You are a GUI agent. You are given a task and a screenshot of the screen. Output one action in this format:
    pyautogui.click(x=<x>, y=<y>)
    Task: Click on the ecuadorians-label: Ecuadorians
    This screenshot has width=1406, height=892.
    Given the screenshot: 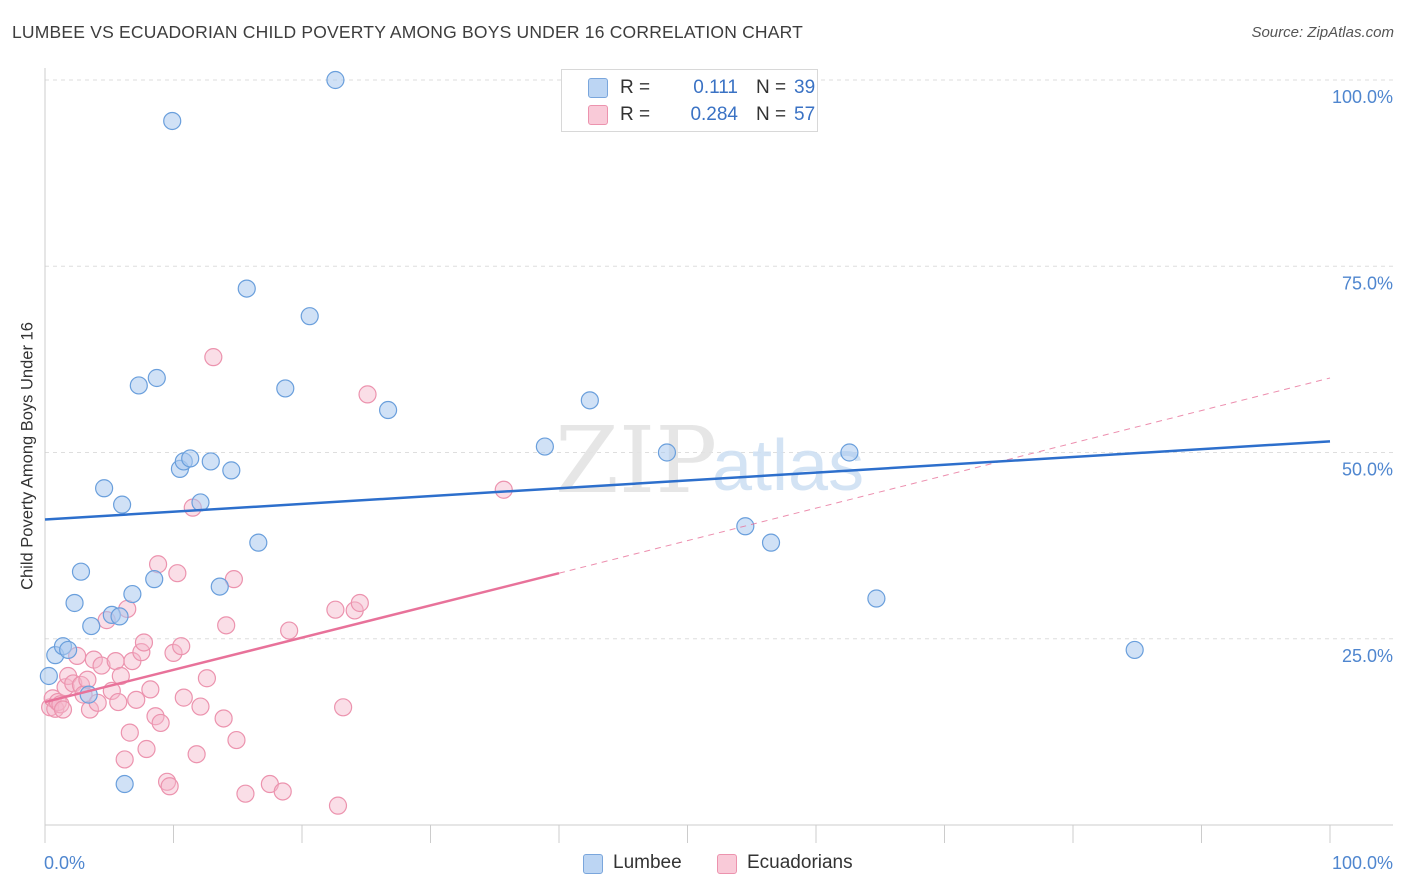 What is the action you would take?
    pyautogui.click(x=800, y=862)
    